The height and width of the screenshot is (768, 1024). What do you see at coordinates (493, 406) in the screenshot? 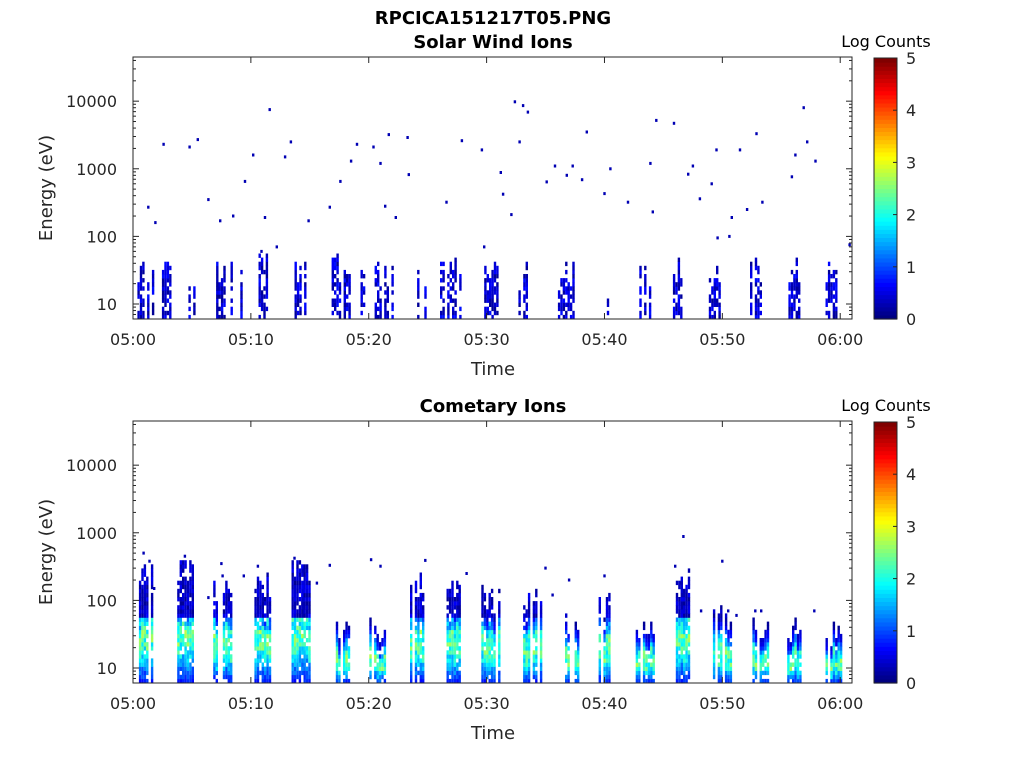
I see `panel-title-cometary: Cometary Ions` at bounding box center [493, 406].